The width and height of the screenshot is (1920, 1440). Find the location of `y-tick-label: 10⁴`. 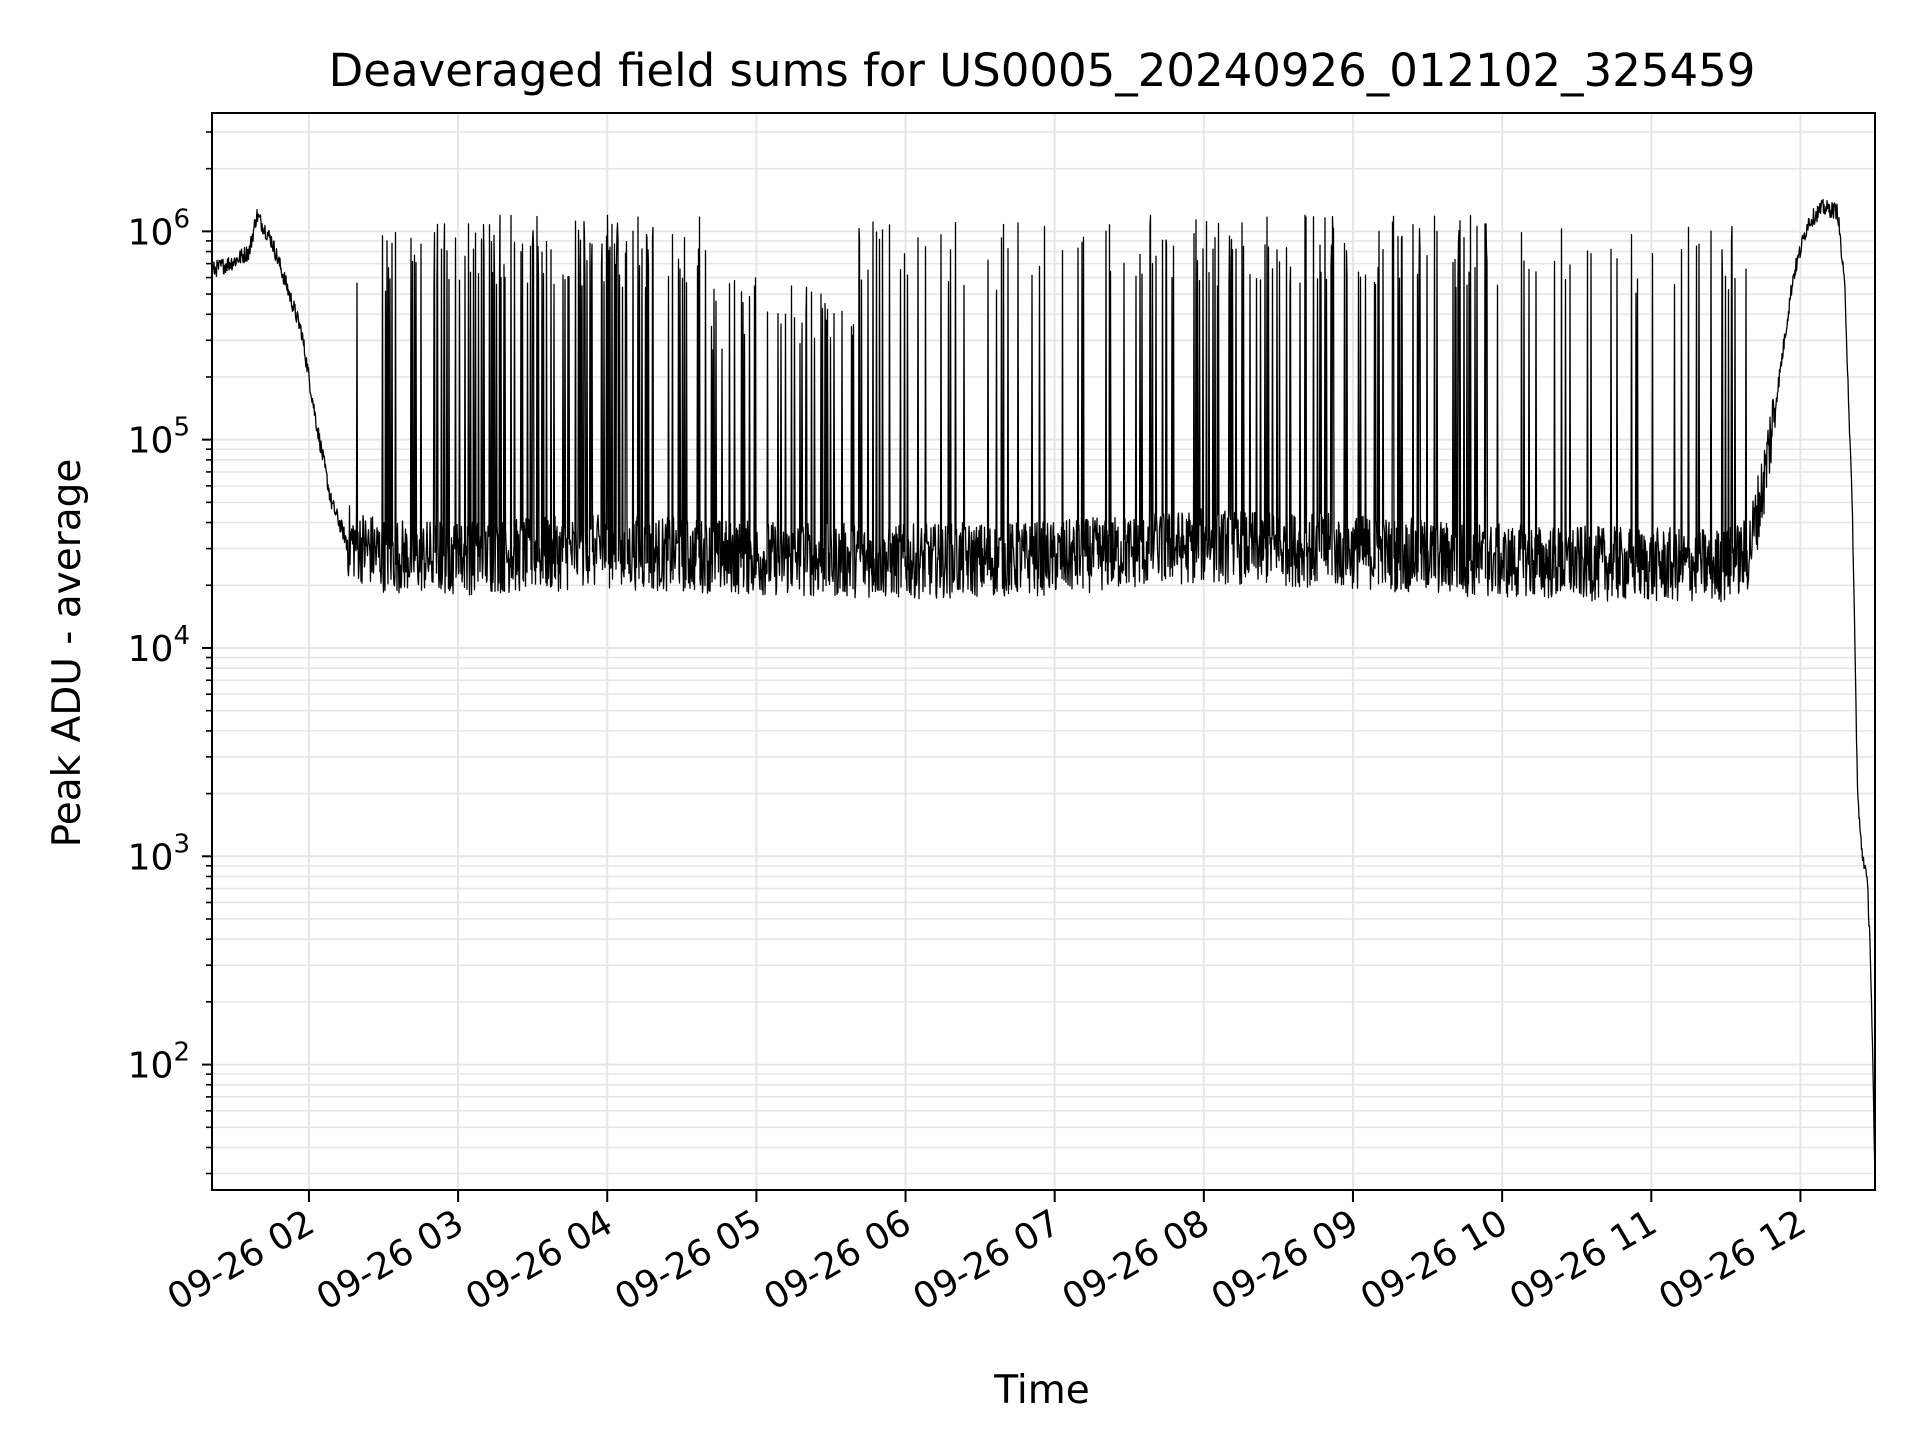

y-tick-label: 10⁴ is located at coordinates (159, 645).